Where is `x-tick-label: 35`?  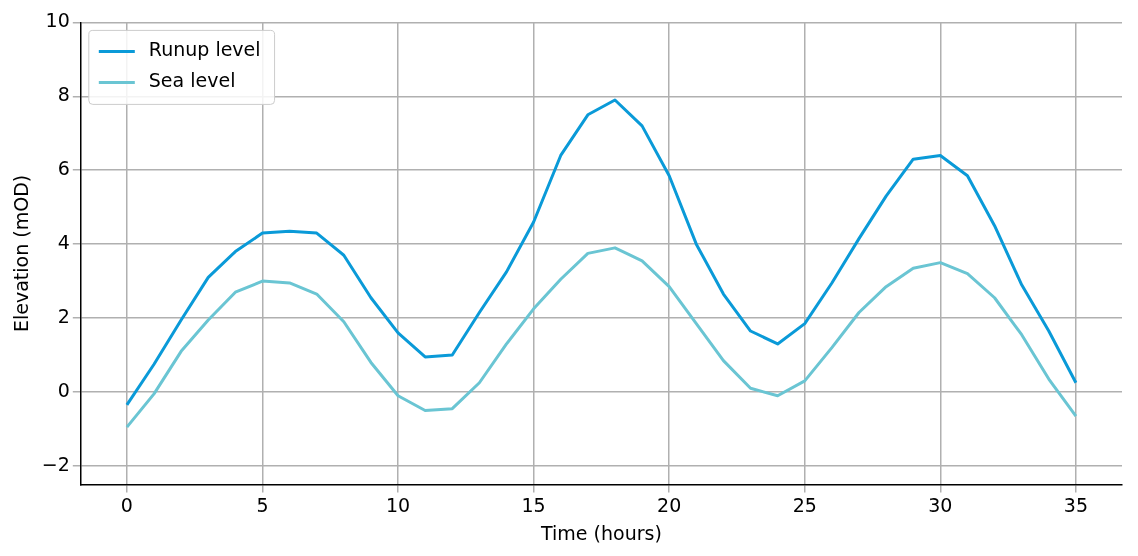
x-tick-label: 35 is located at coordinates (1075, 504).